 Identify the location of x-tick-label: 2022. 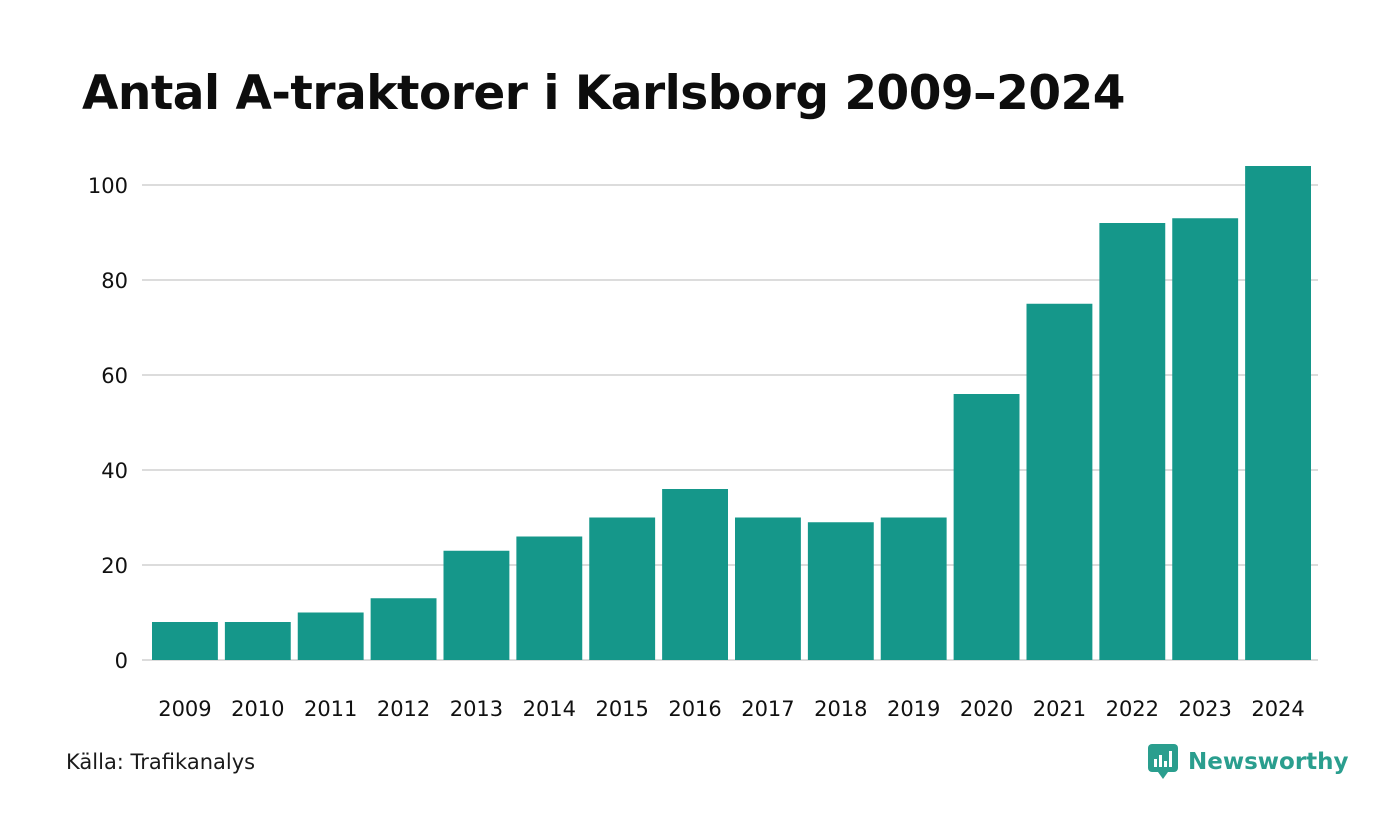
(1132, 709).